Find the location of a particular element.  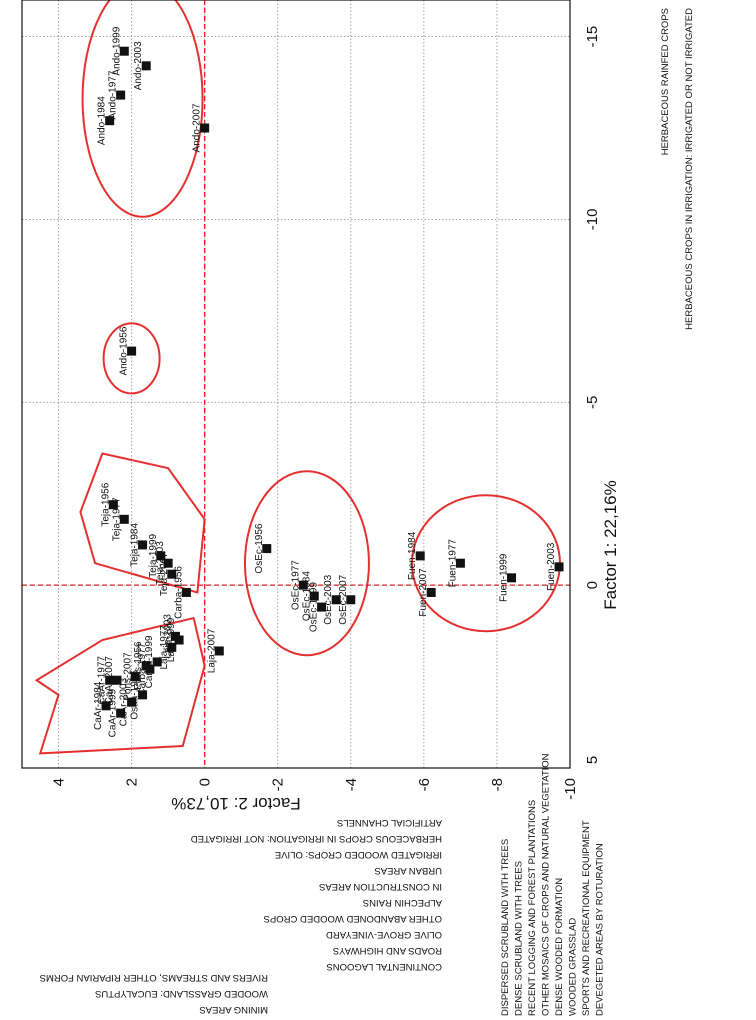

point-label-group: Laja-2003 is located at coordinates (167, 636).